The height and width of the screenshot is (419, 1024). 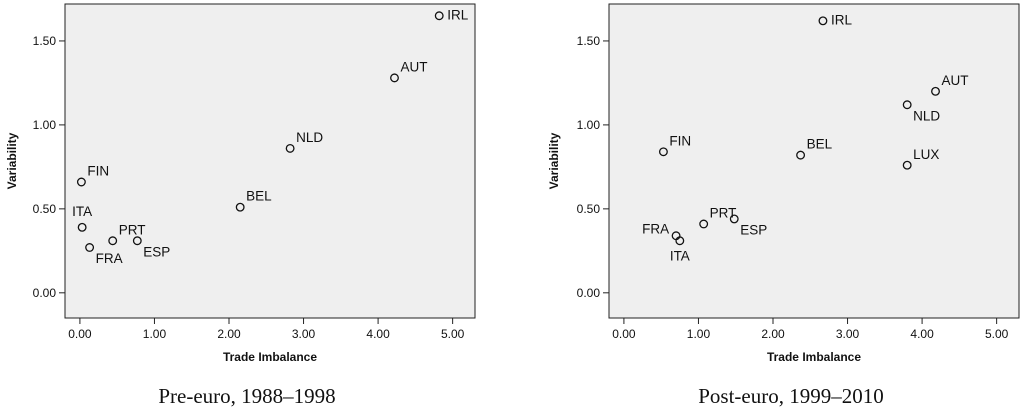 I want to click on panel-caption: Post-euro, 1999–2010, so click(x=791, y=396).